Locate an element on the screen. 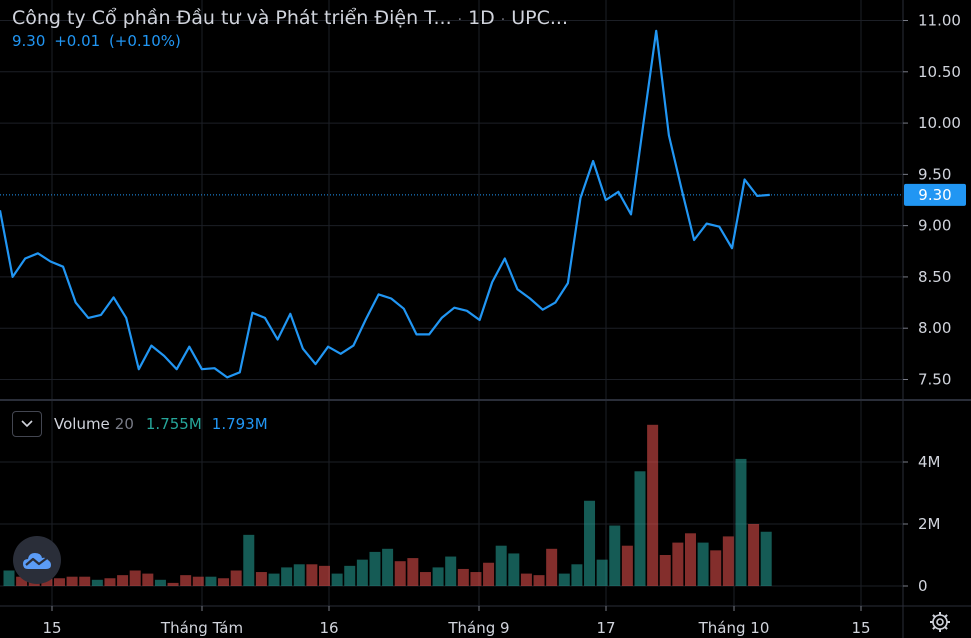  volume-legend: Volume 20 1.755M 1.793M is located at coordinates (140, 424).